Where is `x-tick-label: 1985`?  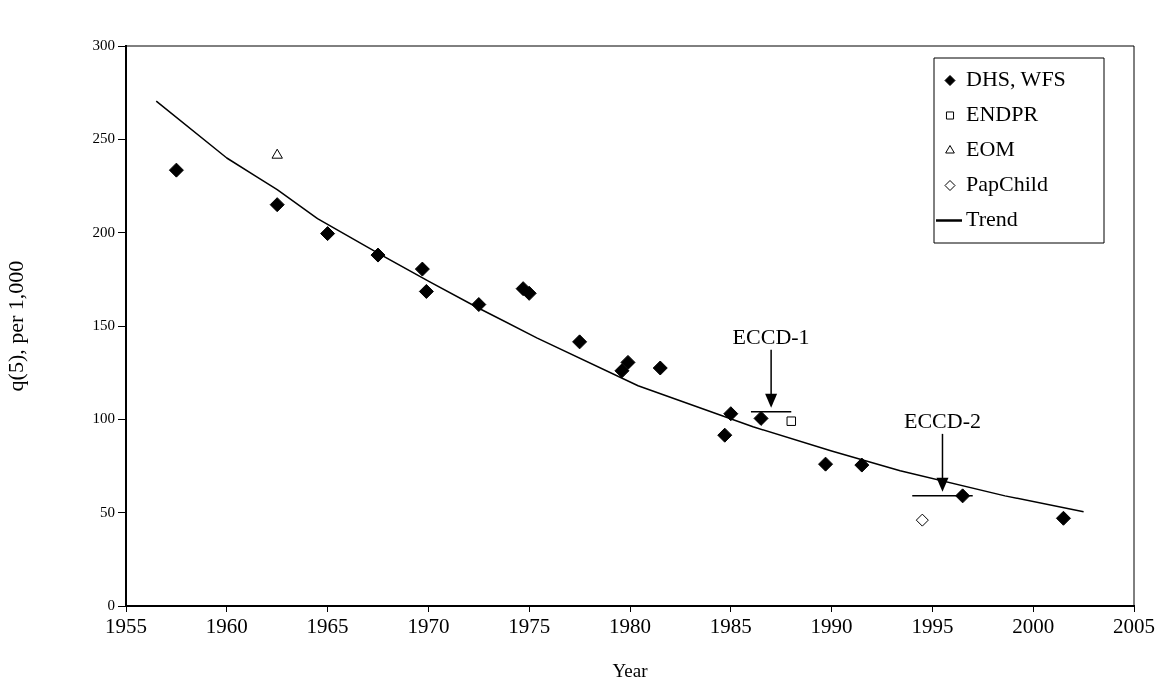
x-tick-label: 1985 is located at coordinates (730, 626).